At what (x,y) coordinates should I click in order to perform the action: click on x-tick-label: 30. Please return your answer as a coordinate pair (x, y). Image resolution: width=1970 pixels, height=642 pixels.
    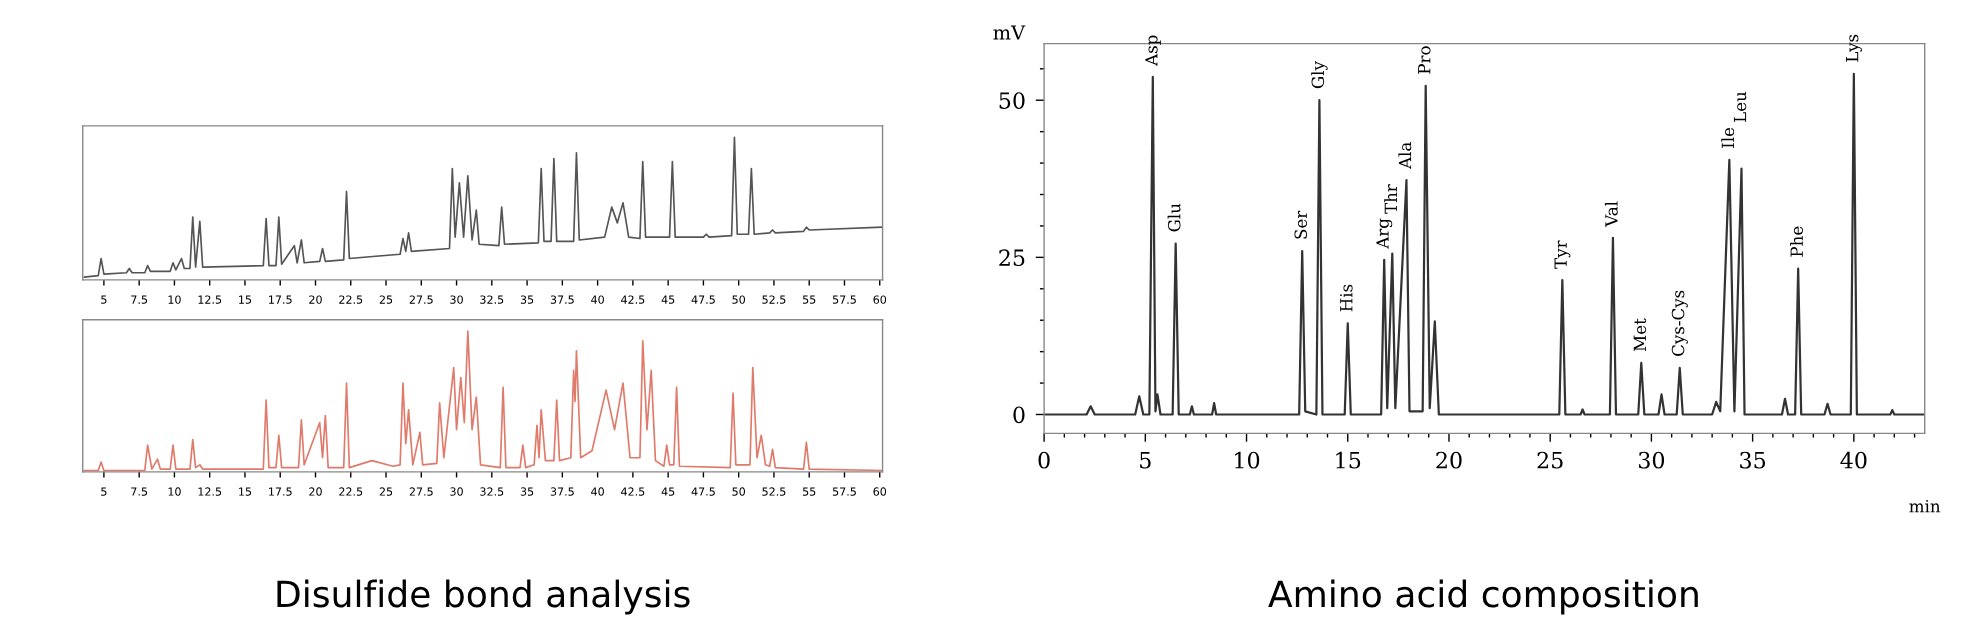
    Looking at the image, I should click on (1651, 460).